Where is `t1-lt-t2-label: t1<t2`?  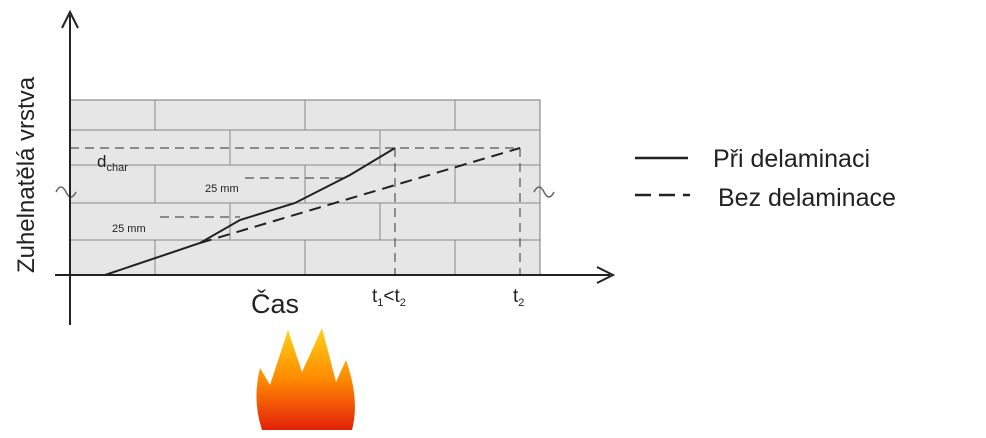
t1-lt-t2-label: t1<t2 is located at coordinates (389, 297).